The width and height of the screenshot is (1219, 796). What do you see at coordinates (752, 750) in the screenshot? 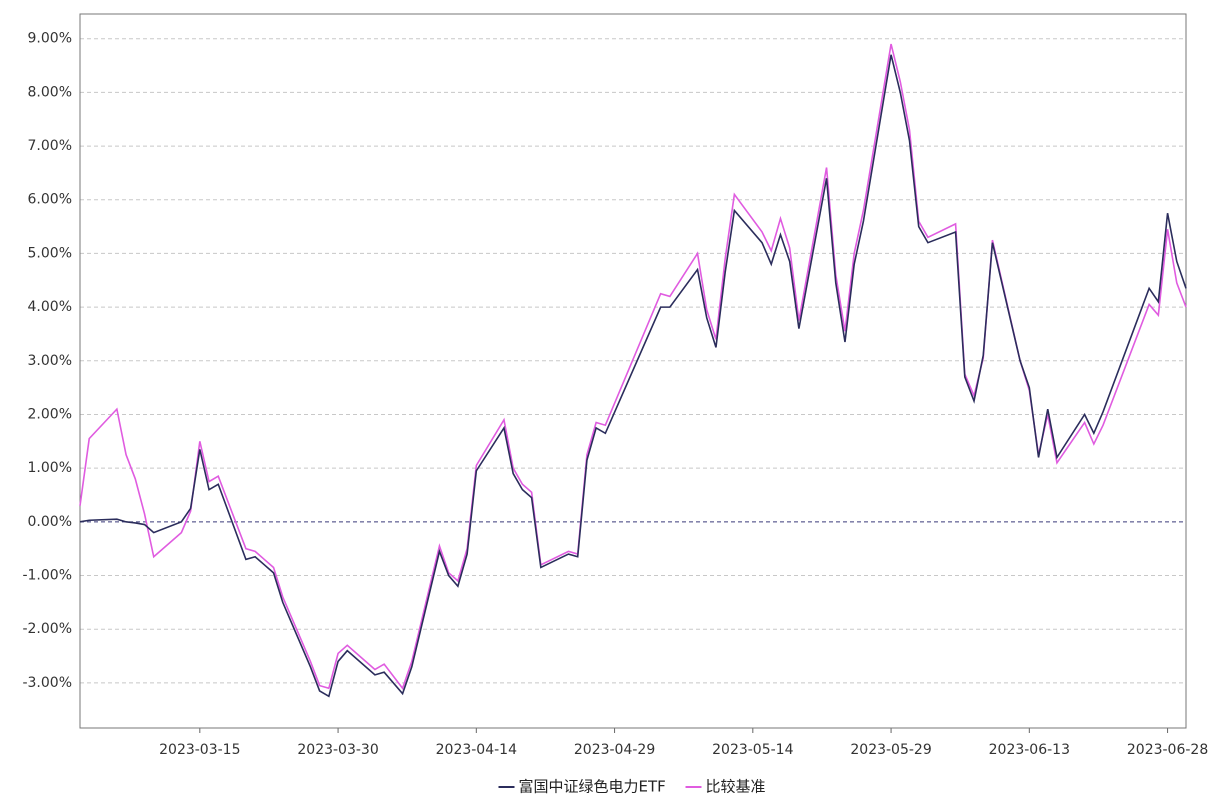
I see `x-tick-label: 2023-05-14` at bounding box center [752, 750].